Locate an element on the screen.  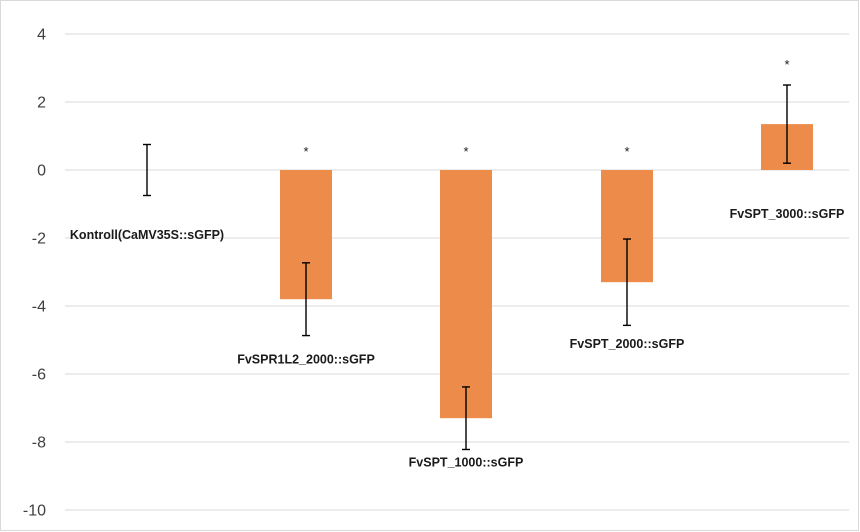
category-label: FvSPT_2000::sGFP is located at coordinates (627, 344).